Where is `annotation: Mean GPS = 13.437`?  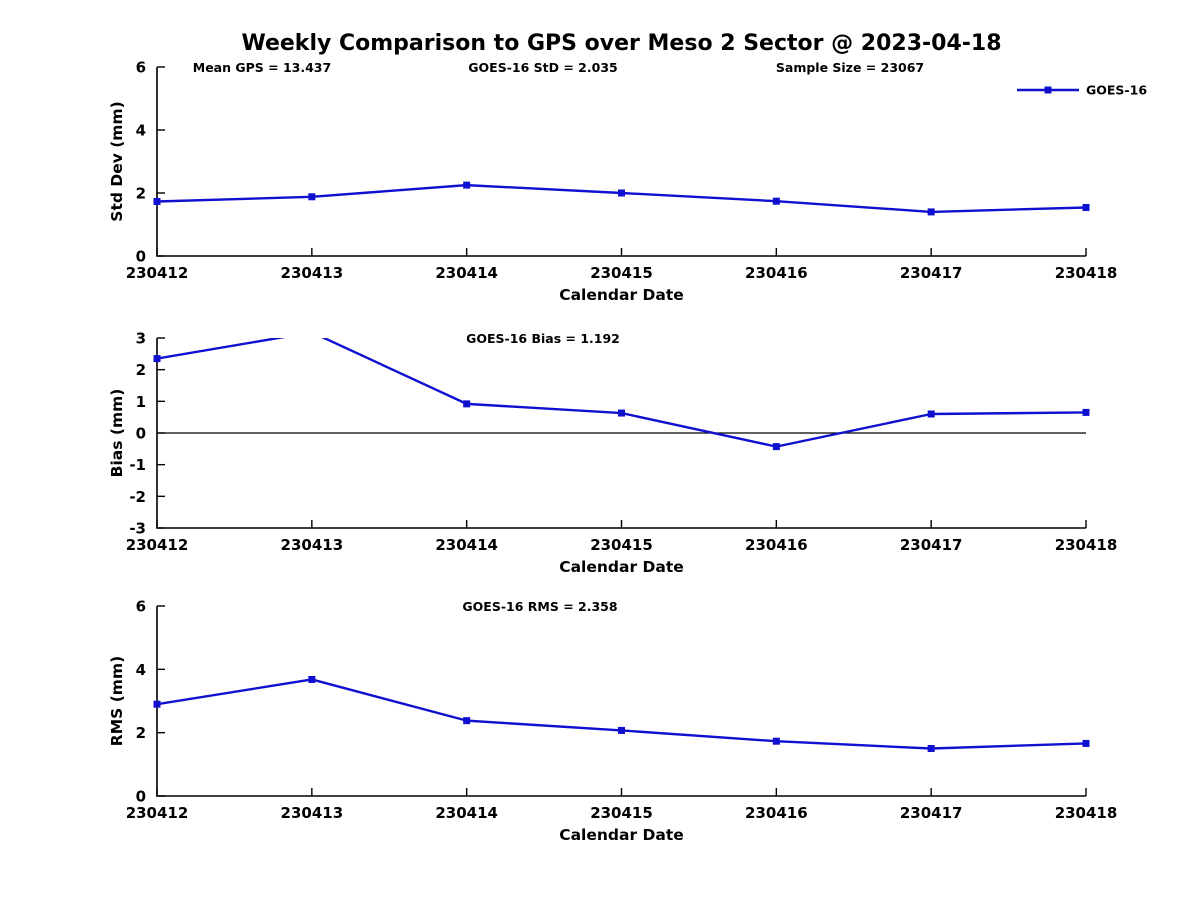 annotation: Mean GPS = 13.437 is located at coordinates (262, 67).